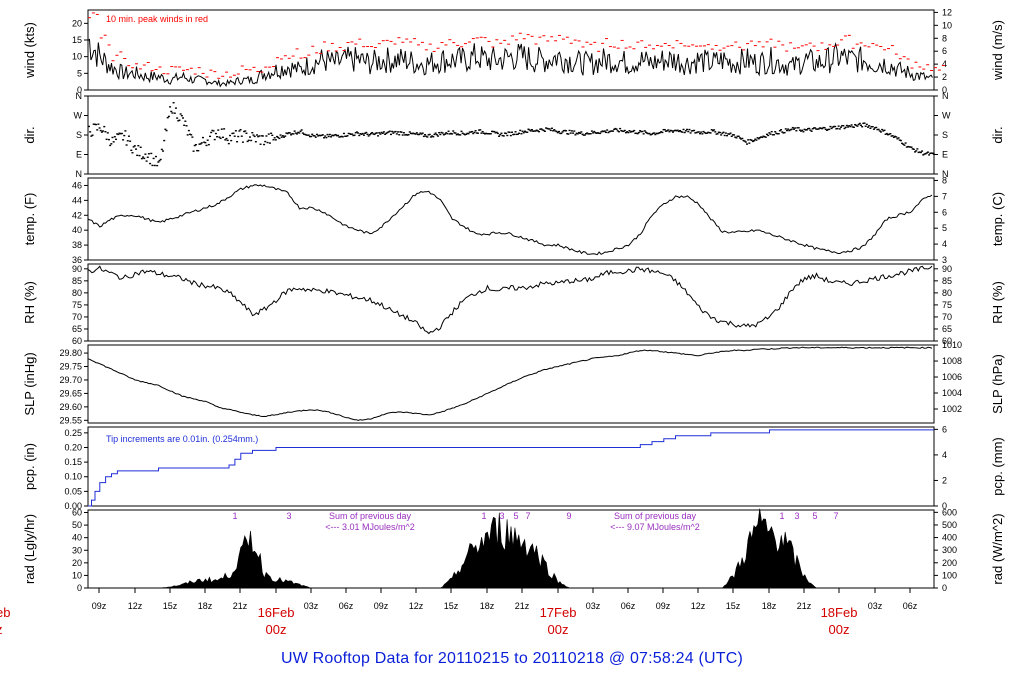  What do you see at coordinates (839, 629) in the screenshot?
I see `date-time-label: 00z` at bounding box center [839, 629].